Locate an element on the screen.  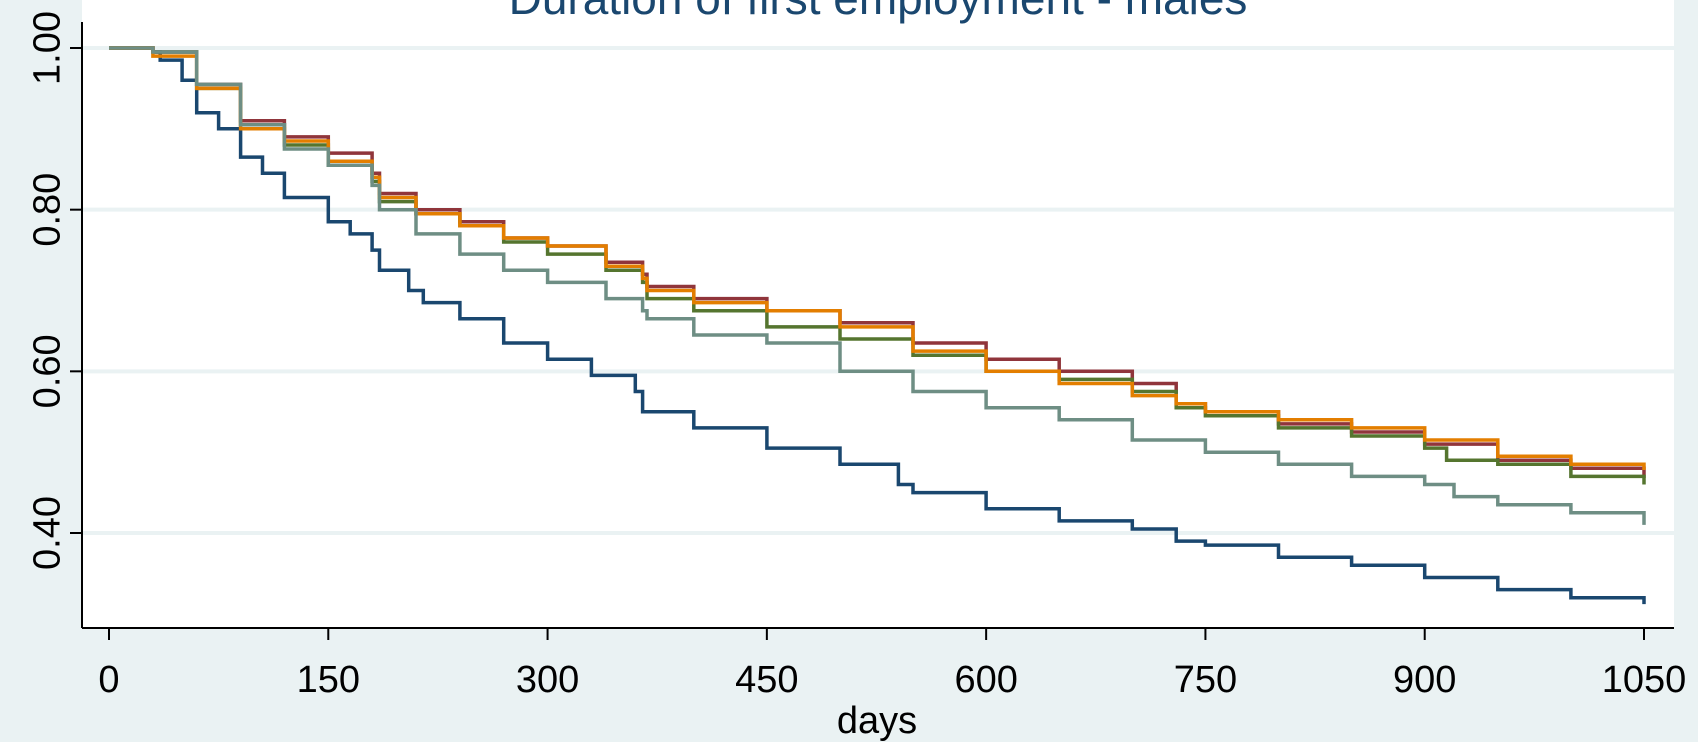
chart-title: Duration of first employment - males is located at coordinates (878, 12).